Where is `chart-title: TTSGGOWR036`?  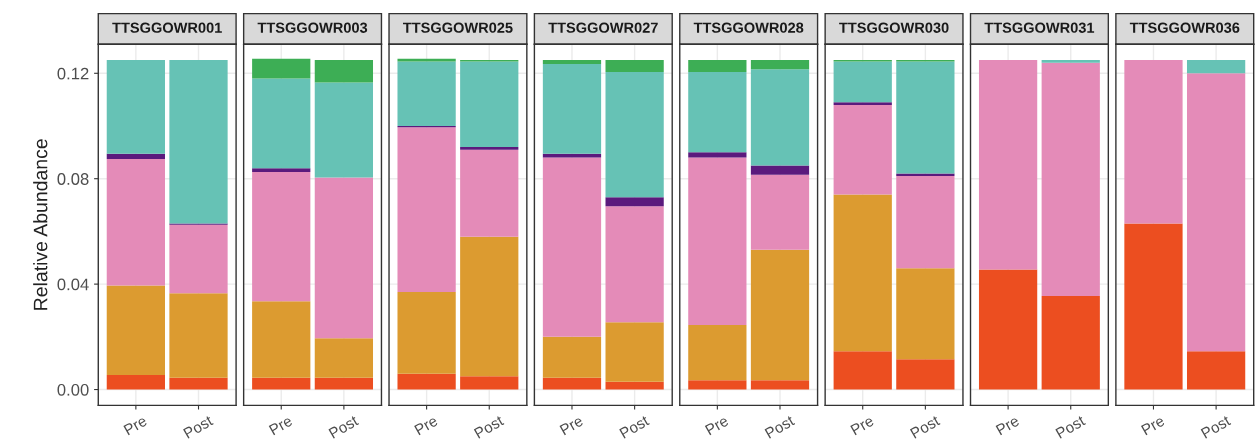 chart-title: TTSGGOWR036 is located at coordinates (1184, 27).